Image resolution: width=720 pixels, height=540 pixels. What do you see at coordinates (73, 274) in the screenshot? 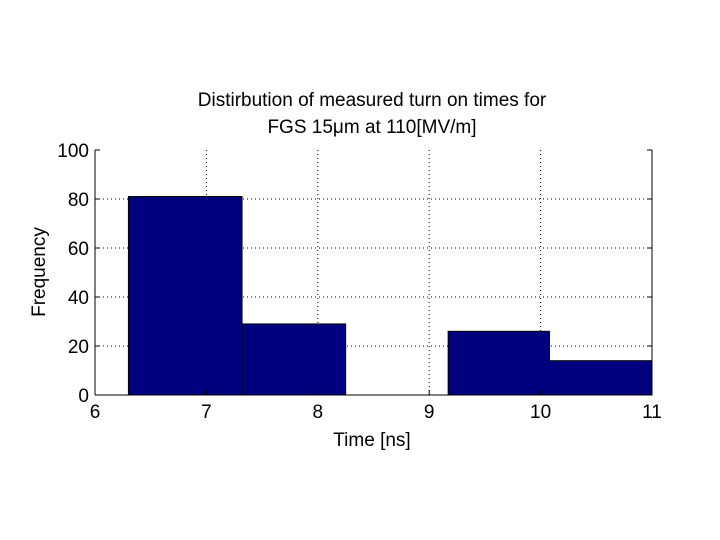
I see `y-tick-labels: 0 20 40 60 80 100` at bounding box center [73, 274].